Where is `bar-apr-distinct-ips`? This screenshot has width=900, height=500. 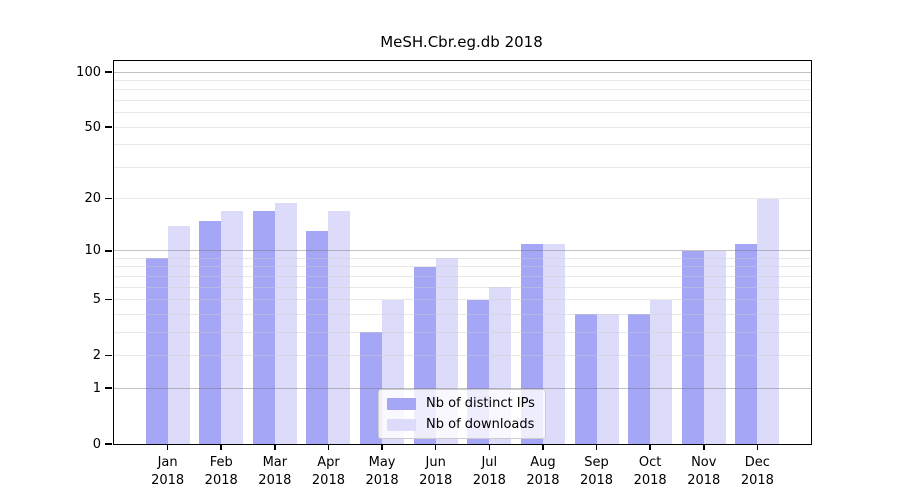 bar-apr-distinct-ips is located at coordinates (317, 337).